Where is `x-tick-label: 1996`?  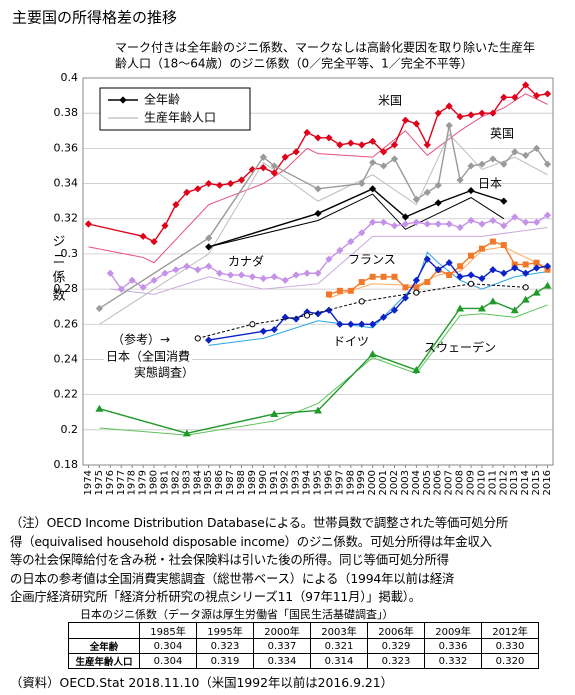
x-tick-label: 1996 is located at coordinates (328, 482).